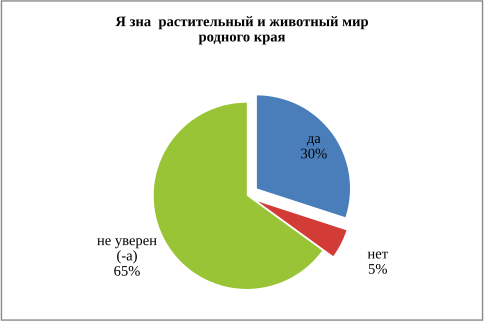  I want to click on data-label: 65%, so click(127, 271).